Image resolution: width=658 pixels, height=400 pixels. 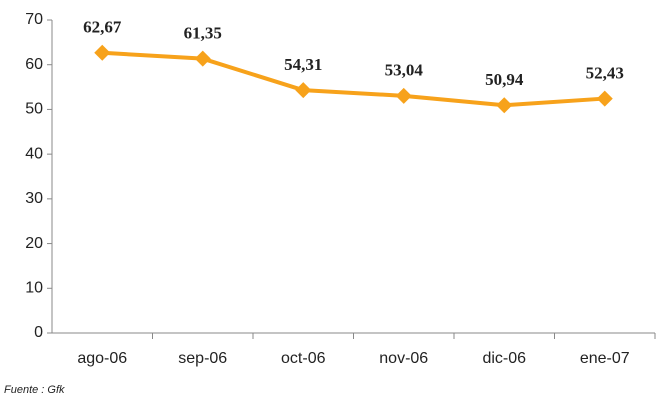 I want to click on y-tick-label: 60, so click(x=34, y=64).